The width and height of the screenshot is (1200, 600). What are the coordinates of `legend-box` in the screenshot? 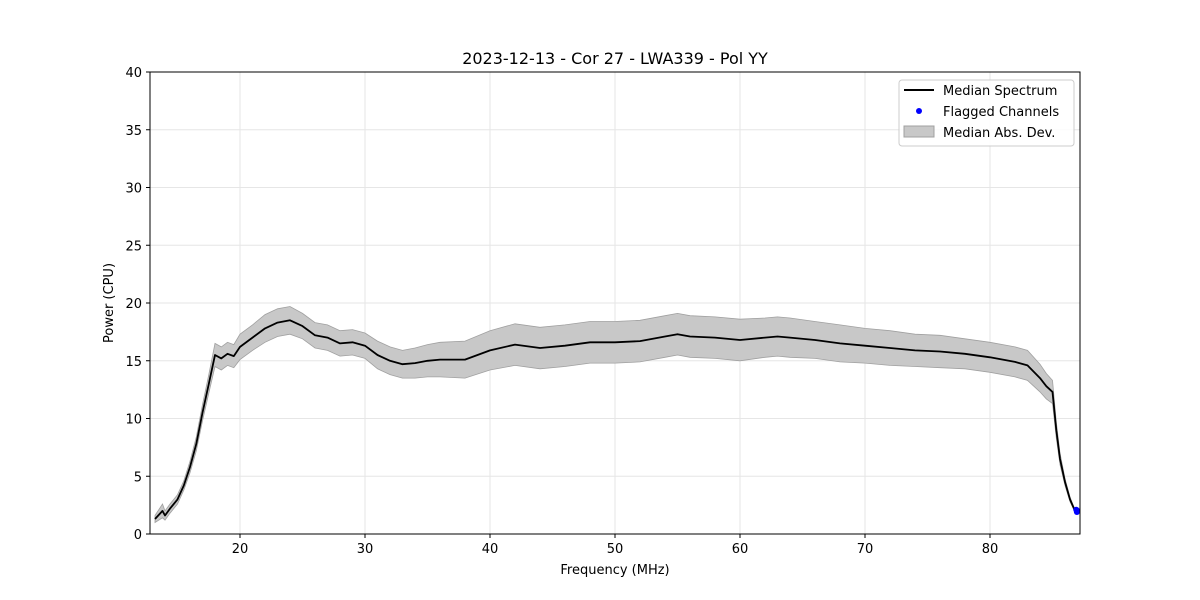 It's located at (986, 113).